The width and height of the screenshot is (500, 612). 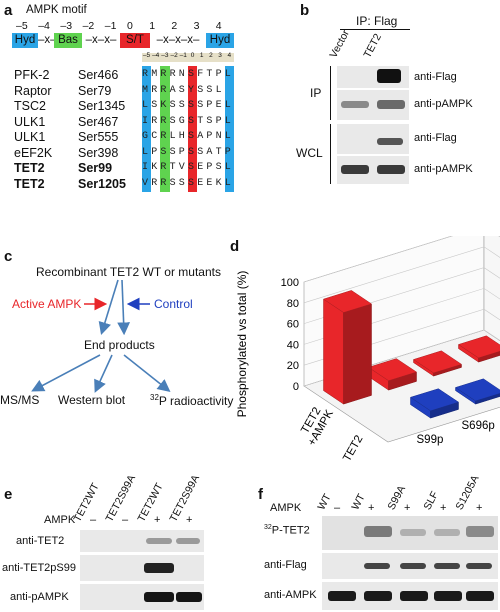 What do you see at coordinates (185, 498) in the screenshot?
I see `lane-label-e-4: TET2S99A` at bounding box center [185, 498].